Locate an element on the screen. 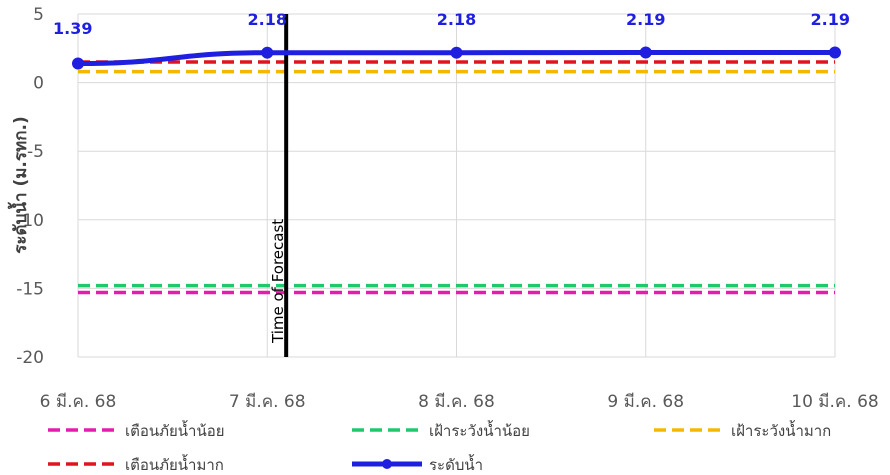 The height and width of the screenshot is (475, 890). legend-label: เฝ้าระวังน้ำมาก is located at coordinates (781, 430).